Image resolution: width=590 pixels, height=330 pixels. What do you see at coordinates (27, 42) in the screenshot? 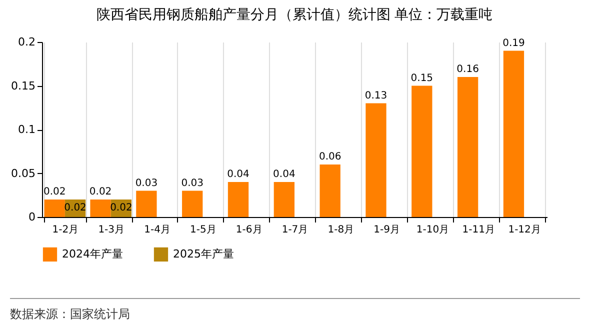
I see `y-tick-label: 0.2` at bounding box center [27, 42].